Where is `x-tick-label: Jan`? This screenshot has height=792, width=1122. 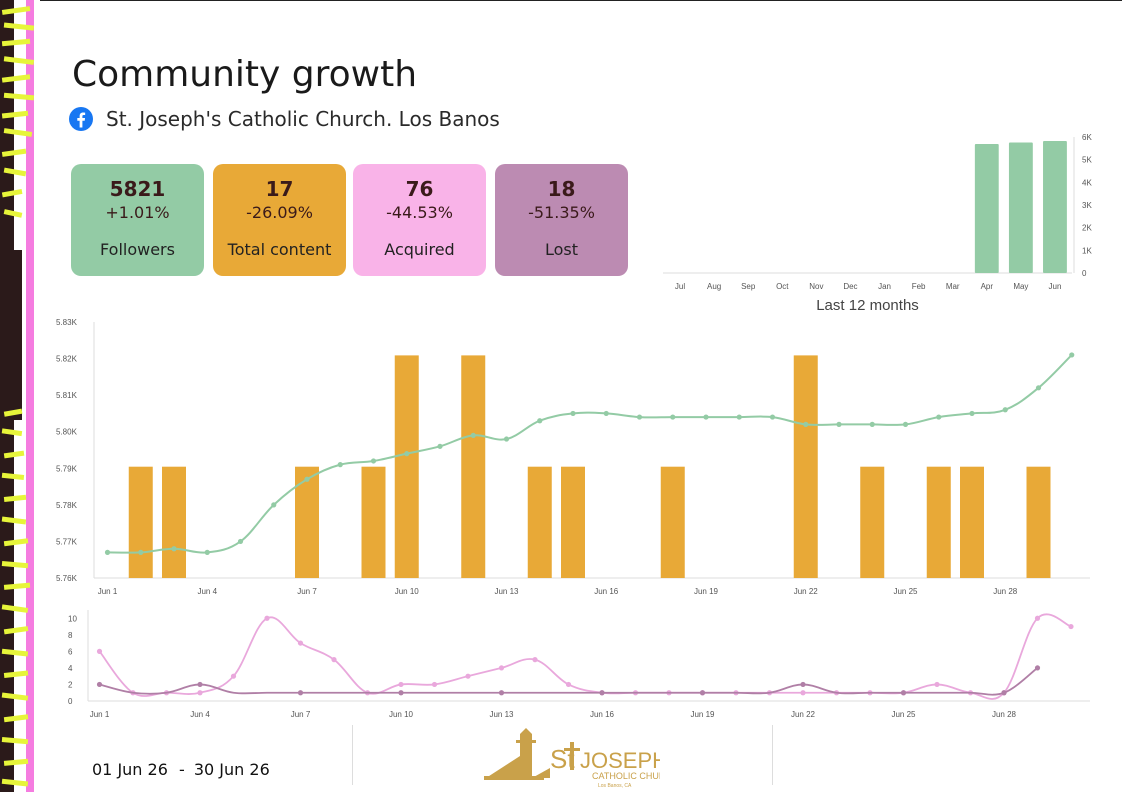 x-tick-label: Jan is located at coordinates (884, 286).